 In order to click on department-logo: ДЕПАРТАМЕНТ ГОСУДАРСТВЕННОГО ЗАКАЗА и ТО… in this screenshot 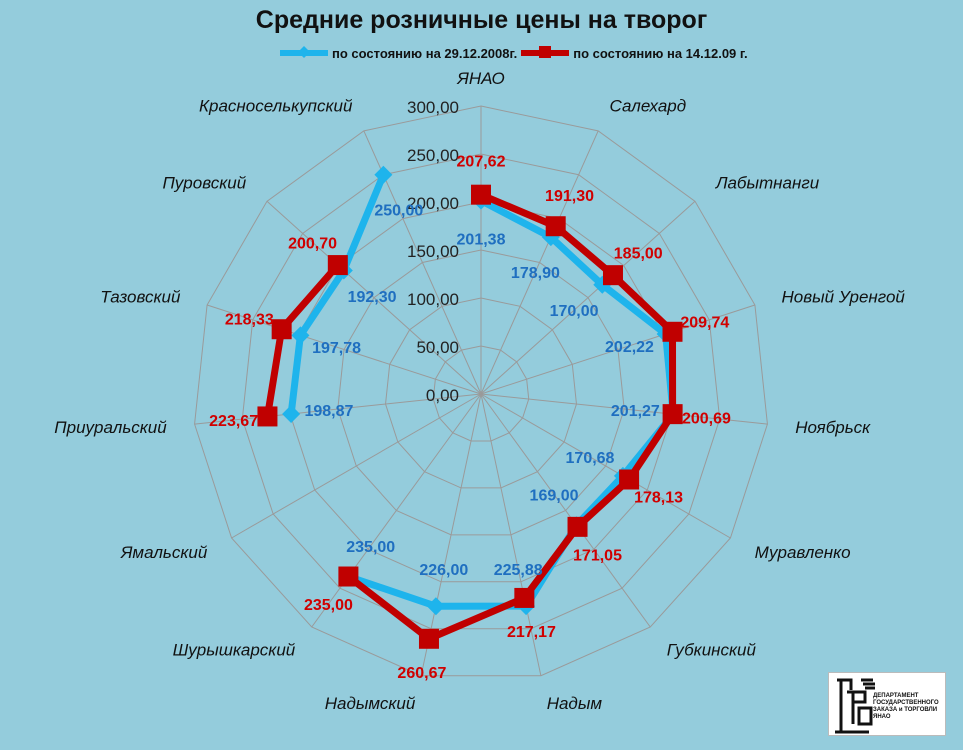, I will do `click(887, 704)`.